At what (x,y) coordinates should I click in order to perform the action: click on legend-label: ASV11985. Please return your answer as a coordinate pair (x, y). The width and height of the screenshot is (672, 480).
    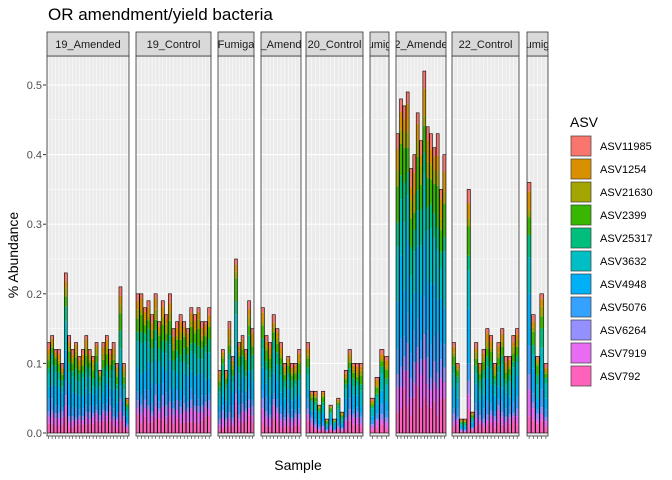
    Looking at the image, I should click on (626, 147).